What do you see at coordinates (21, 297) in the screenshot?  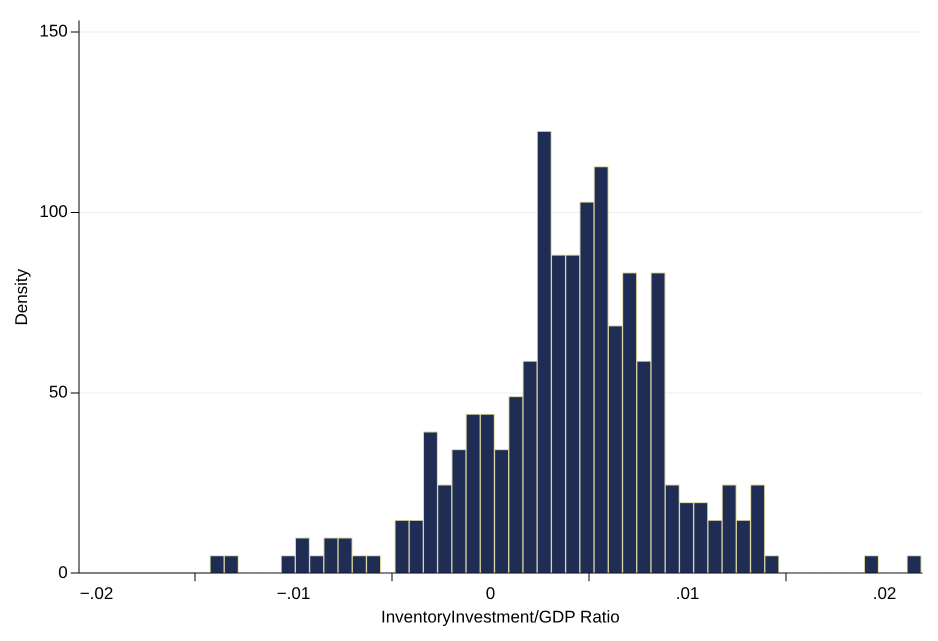 I see `y-axis-title: Density` at bounding box center [21, 297].